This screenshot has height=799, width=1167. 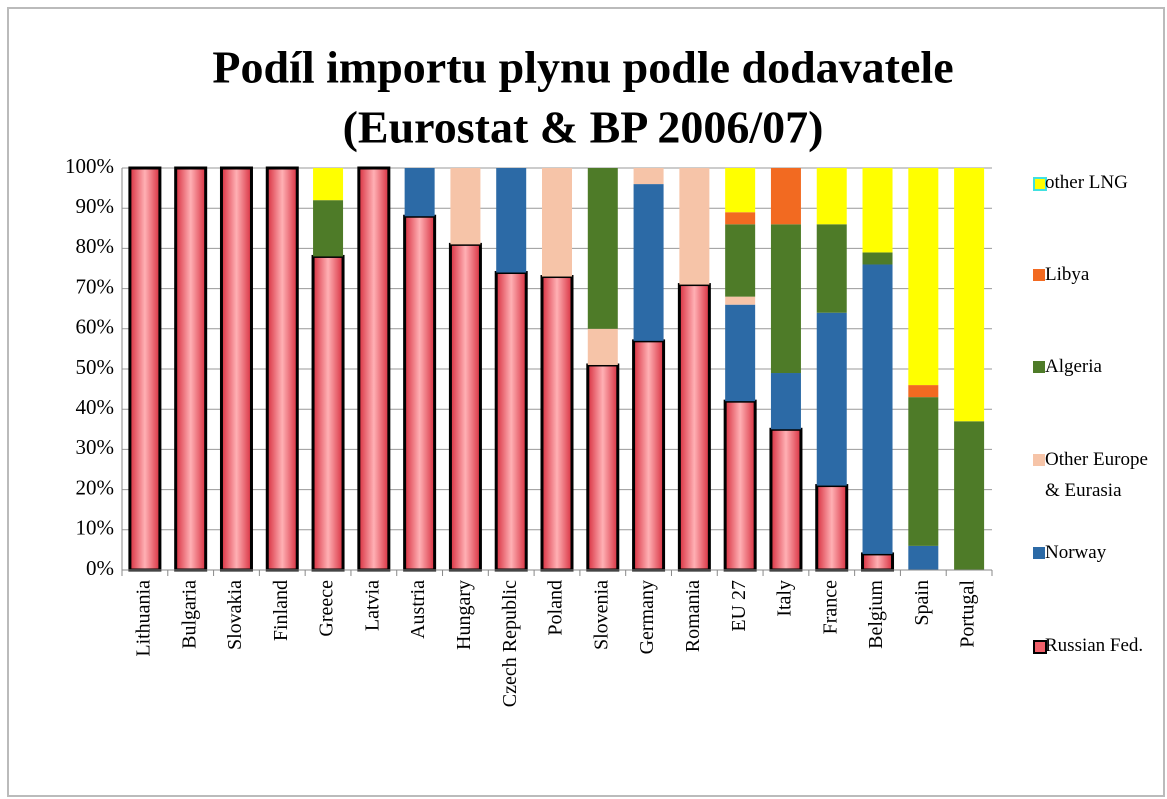 I want to click on legend-label: Norway, so click(x=1076, y=552).